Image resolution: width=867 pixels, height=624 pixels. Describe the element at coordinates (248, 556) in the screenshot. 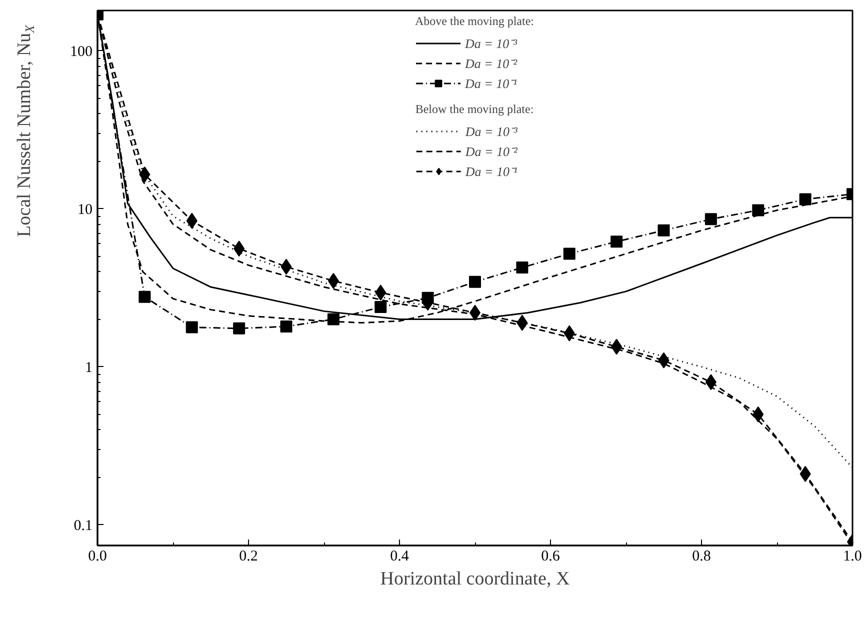

I see `x-tick-label: 0.2` at that location.